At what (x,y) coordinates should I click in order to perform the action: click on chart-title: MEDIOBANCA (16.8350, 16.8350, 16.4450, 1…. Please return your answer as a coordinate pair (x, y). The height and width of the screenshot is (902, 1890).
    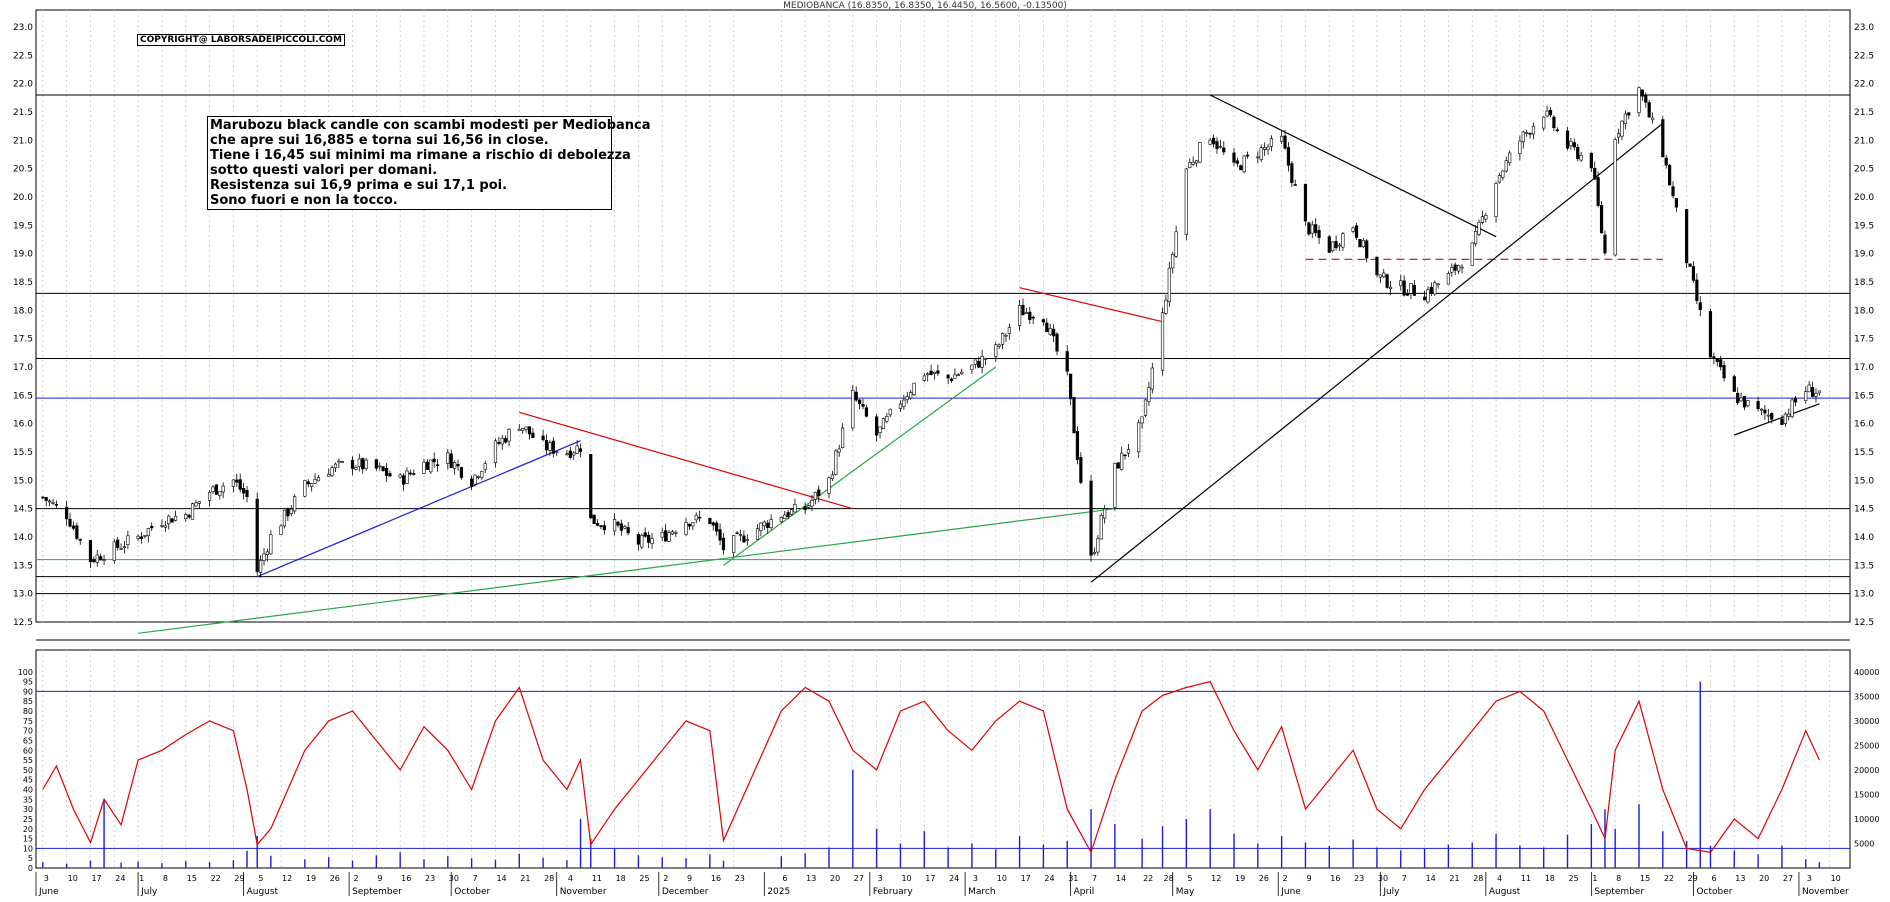
    Looking at the image, I should click on (925, 6).